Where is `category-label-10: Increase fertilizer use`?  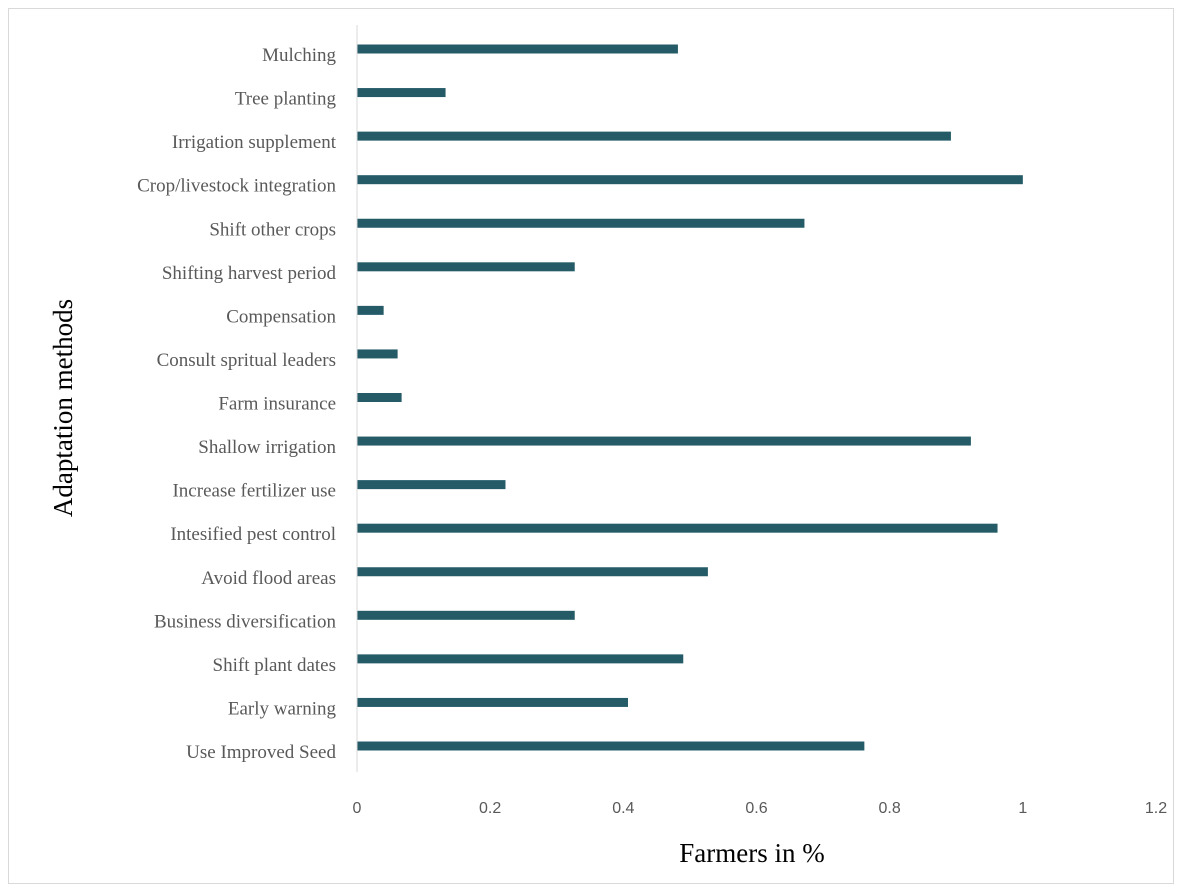 category-label-10: Increase fertilizer use is located at coordinates (254, 491).